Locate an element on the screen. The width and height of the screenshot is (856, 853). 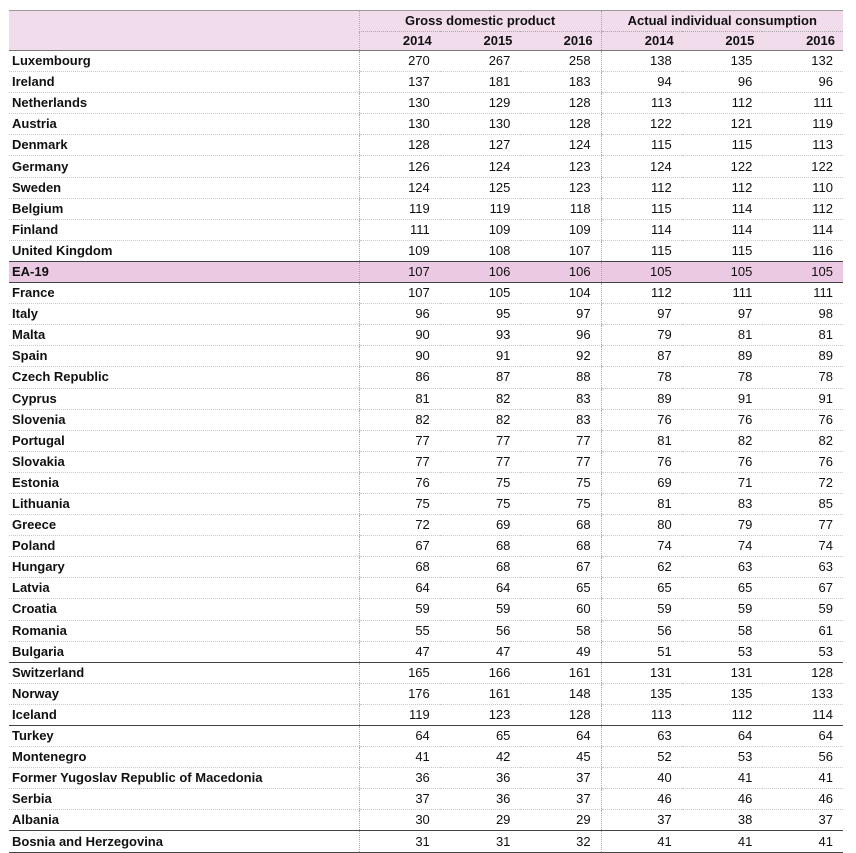
aic-value-cell: 135 is located at coordinates (641, 694).